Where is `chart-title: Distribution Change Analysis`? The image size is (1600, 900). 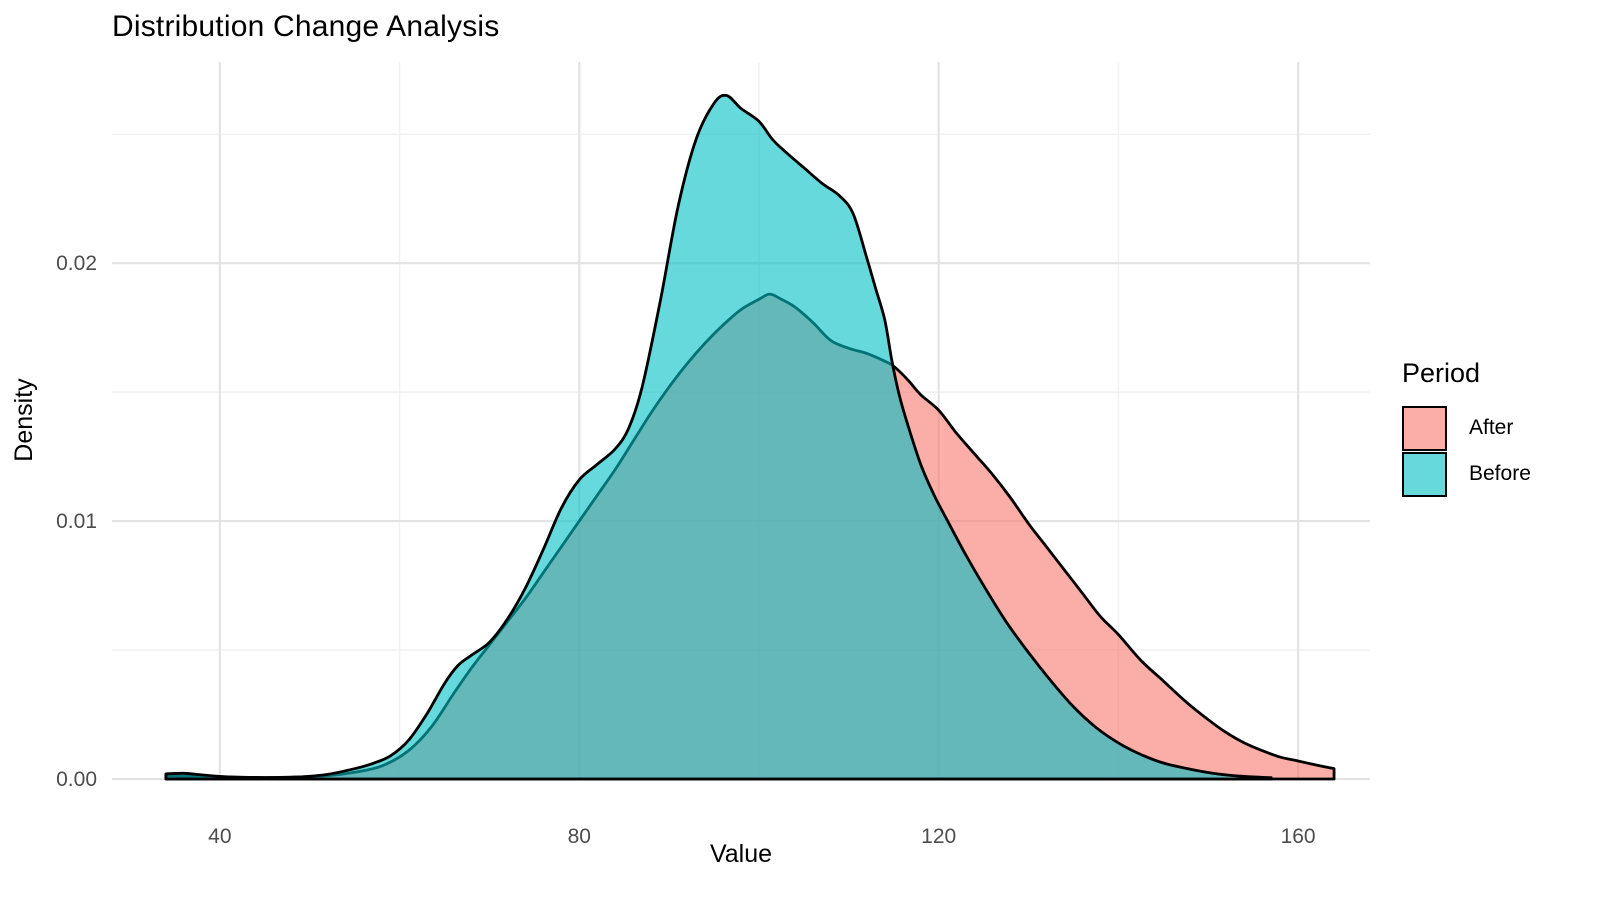 chart-title: Distribution Change Analysis is located at coordinates (306, 26).